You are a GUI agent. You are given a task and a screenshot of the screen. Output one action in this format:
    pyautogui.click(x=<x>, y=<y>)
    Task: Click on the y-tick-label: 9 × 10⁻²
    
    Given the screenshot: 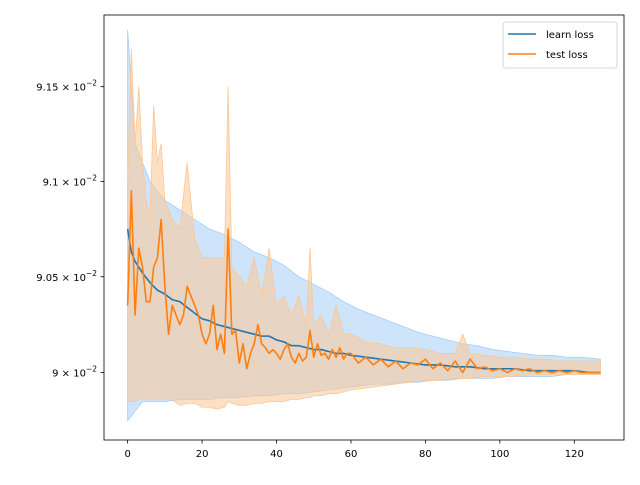 What is the action you would take?
    pyautogui.click(x=74, y=372)
    